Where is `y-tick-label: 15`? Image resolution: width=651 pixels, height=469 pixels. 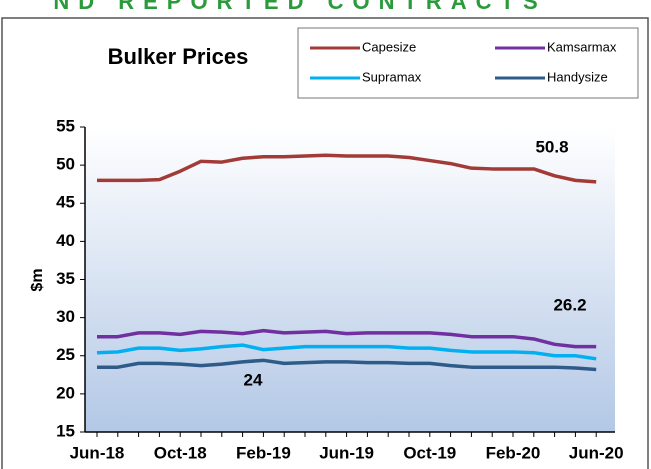
y-tick-label: 15 is located at coordinates (65, 430).